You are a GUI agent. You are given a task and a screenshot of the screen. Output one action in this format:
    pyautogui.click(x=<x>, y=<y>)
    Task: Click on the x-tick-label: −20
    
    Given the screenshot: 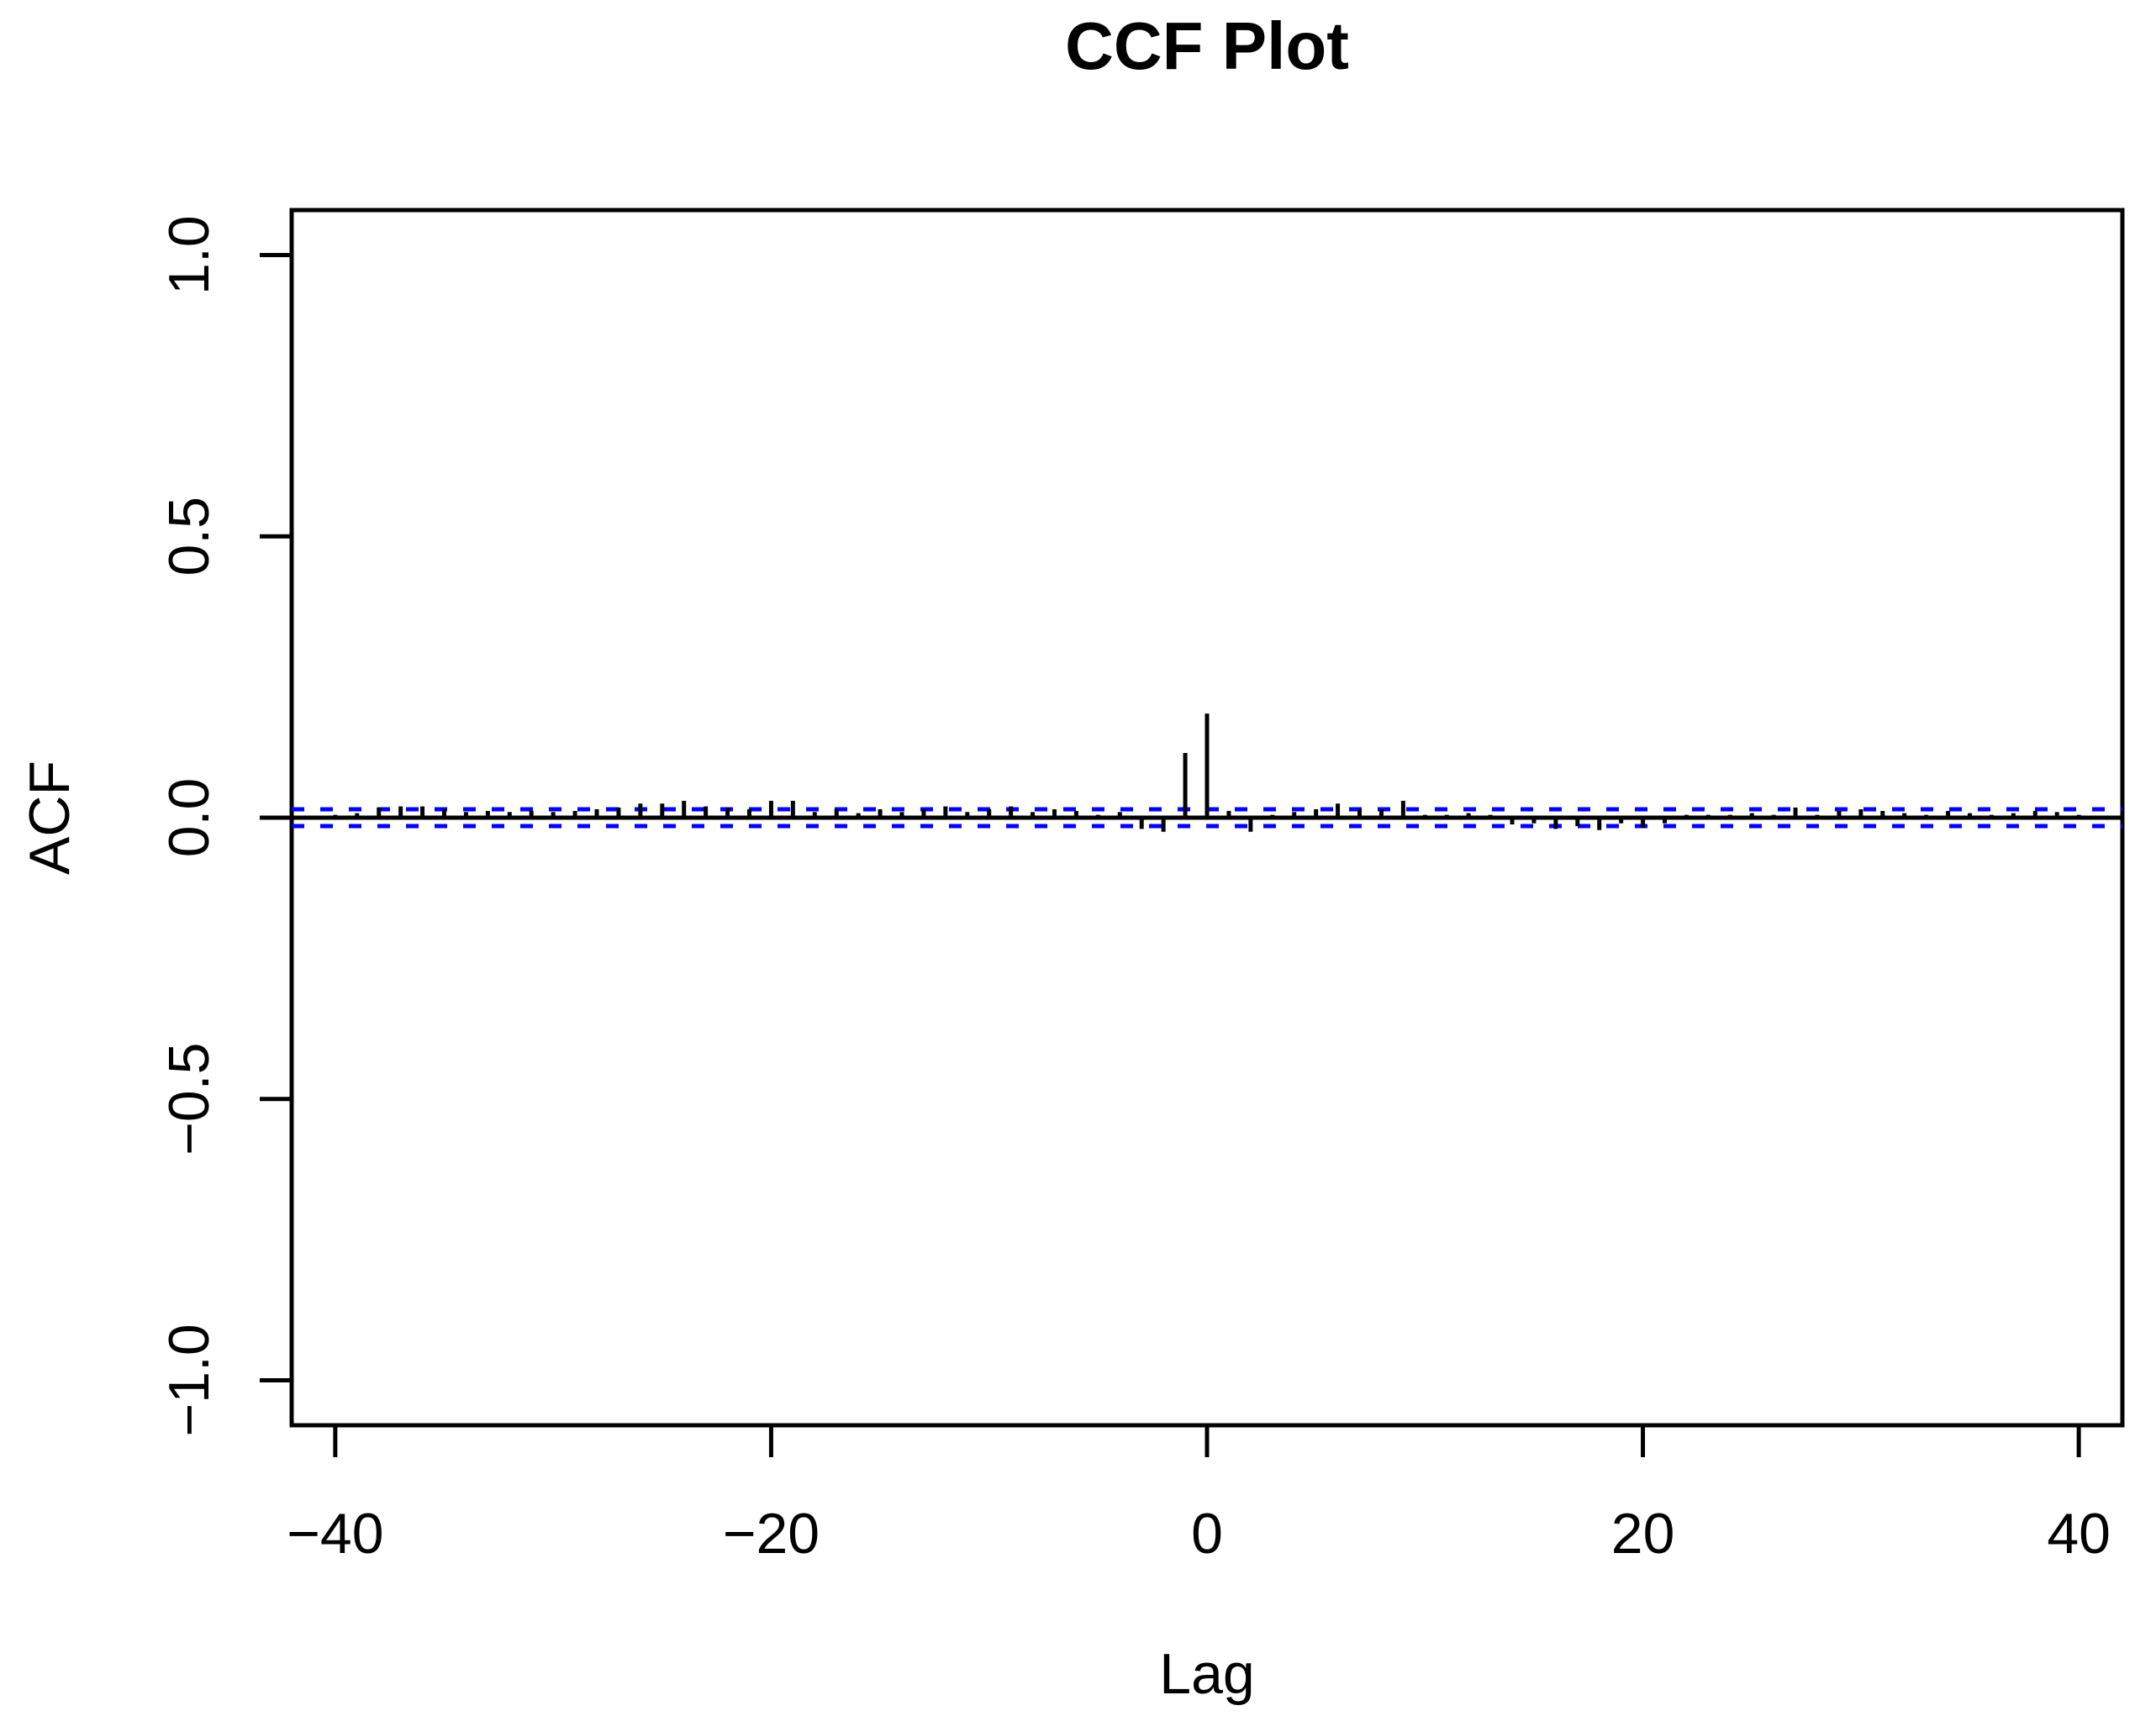 What is the action you would take?
    pyautogui.click(x=771, y=1534)
    